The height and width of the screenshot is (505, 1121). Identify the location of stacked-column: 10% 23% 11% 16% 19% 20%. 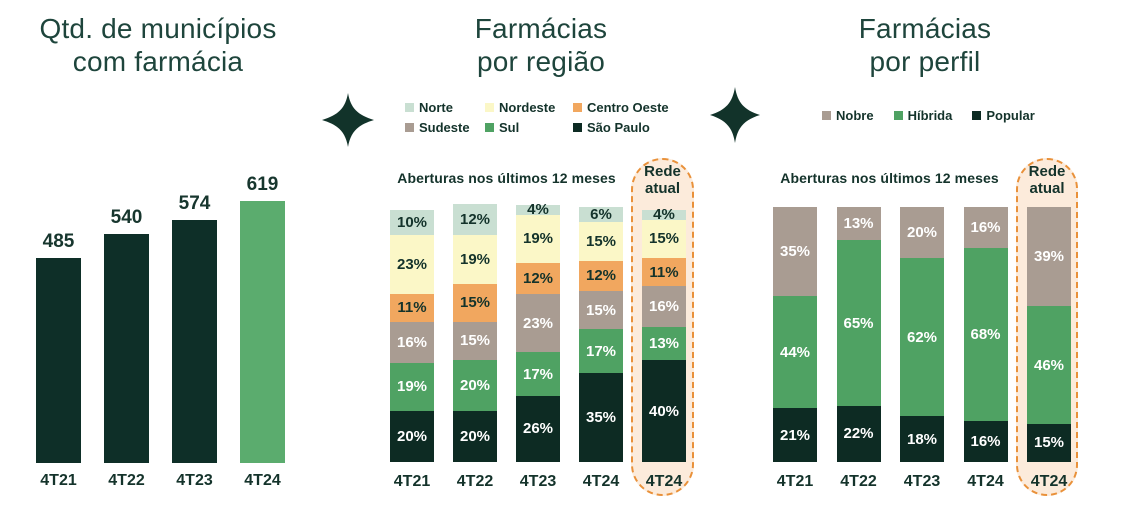
(412, 335).